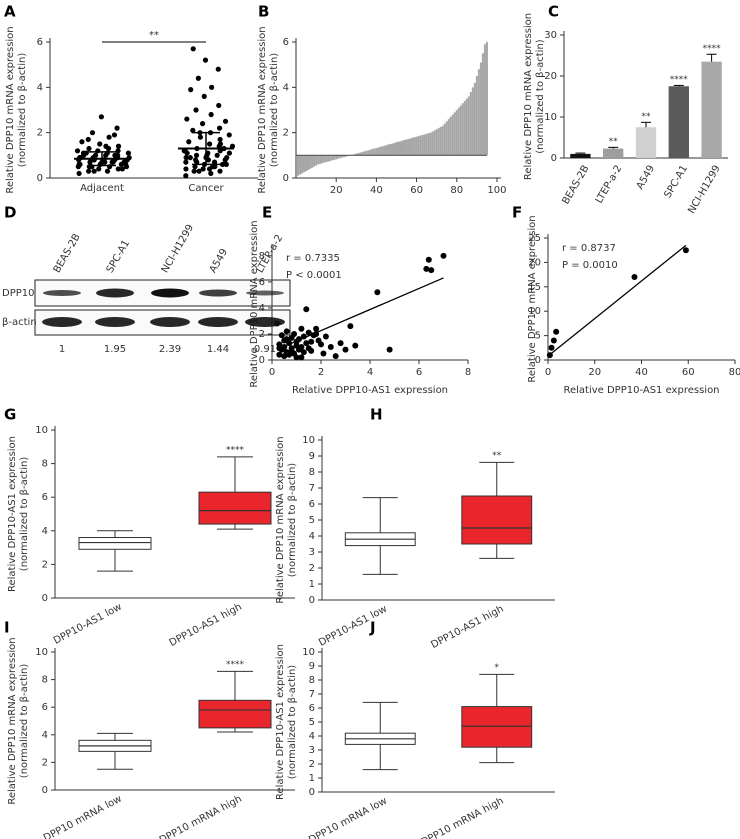  What do you see at coordinates (312, 778) in the screenshot?
I see `y-tick-label: 1` at bounding box center [312, 778].